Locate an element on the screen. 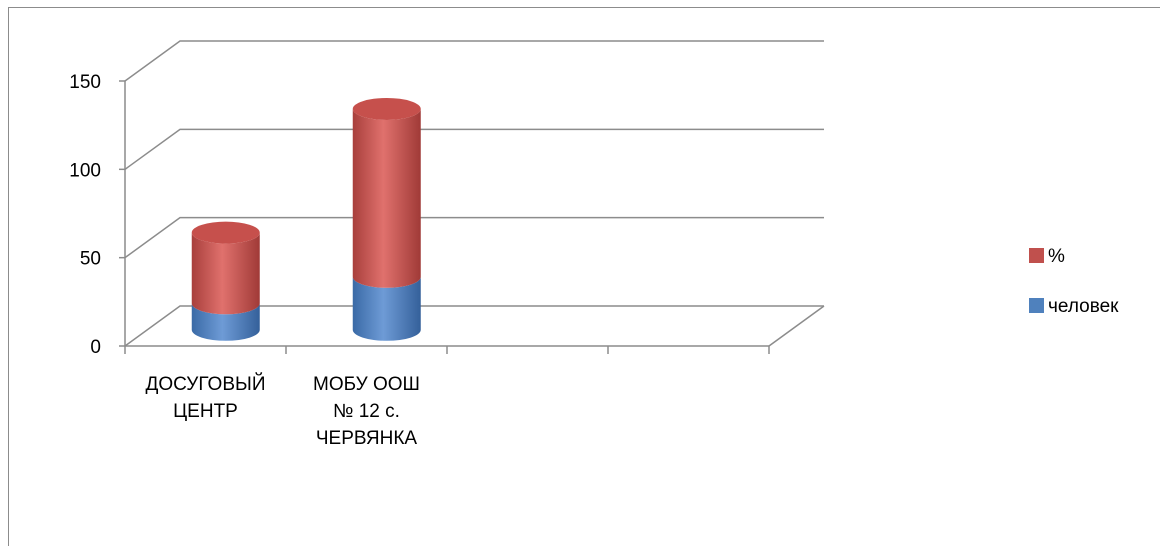 The height and width of the screenshot is (546, 1160). legend-label: % is located at coordinates (1056, 256).